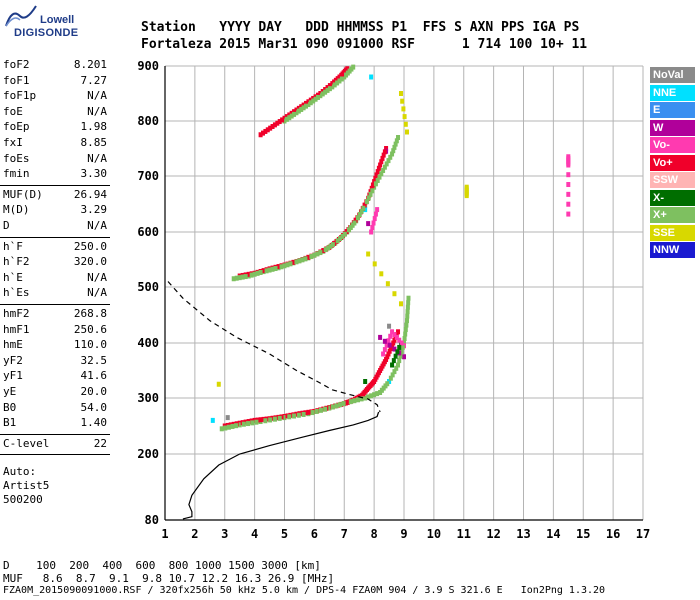 This screenshot has width=700, height=600. Describe the element at coordinates (10, 407) in the screenshot. I see `param-label: B0` at that location.